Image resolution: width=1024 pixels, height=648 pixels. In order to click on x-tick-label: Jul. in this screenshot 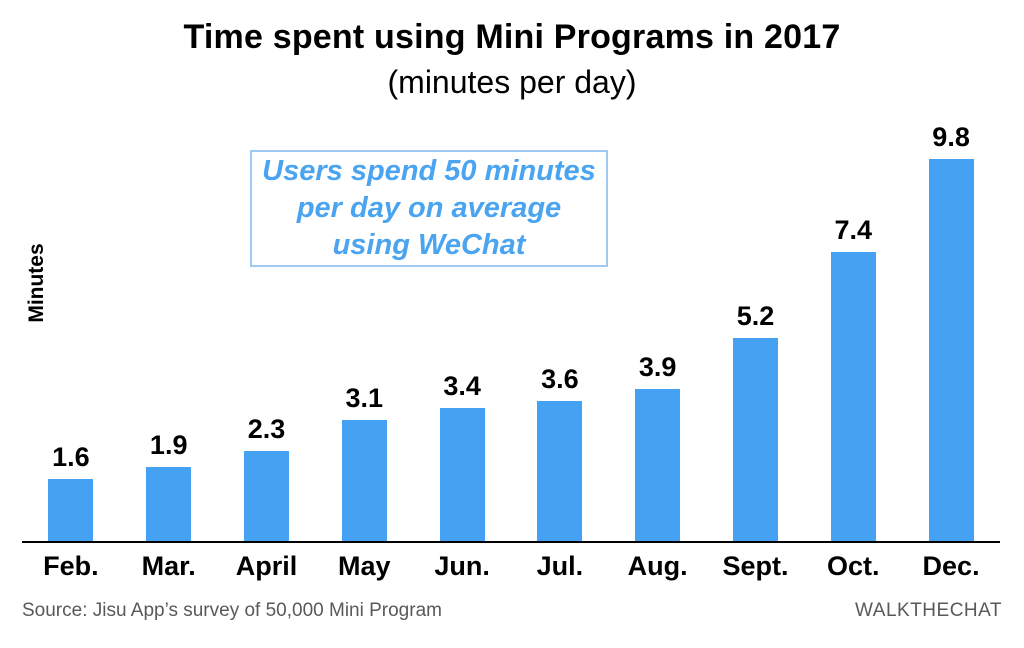, I will do `click(560, 566)`.